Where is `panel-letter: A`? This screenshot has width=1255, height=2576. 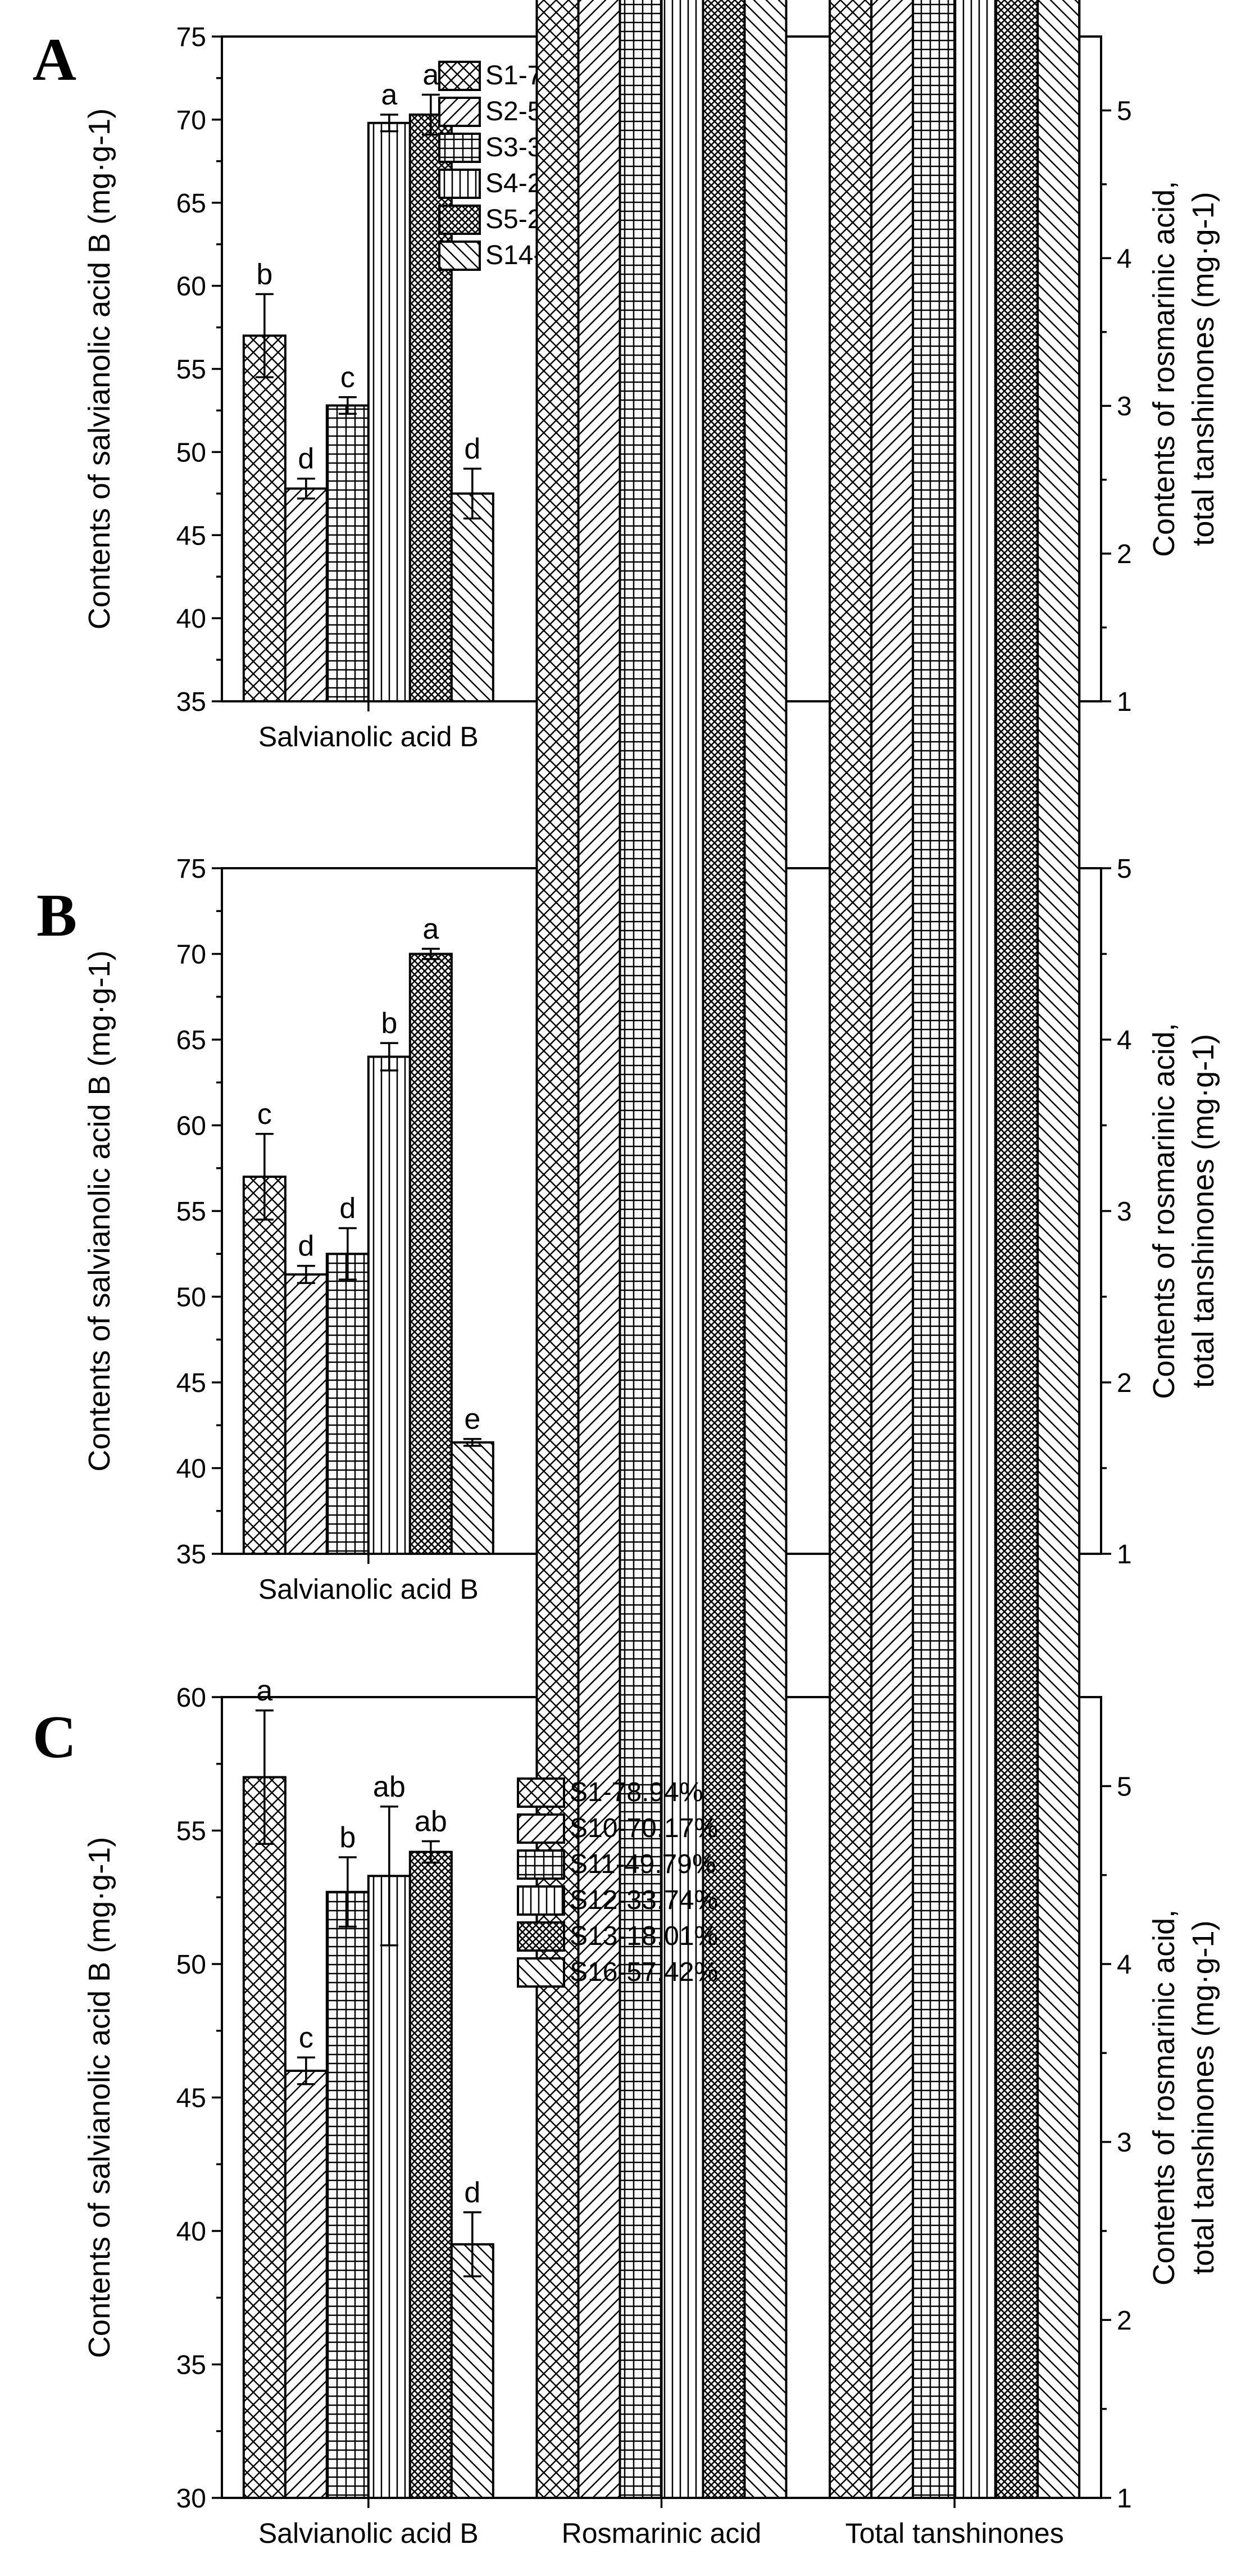
panel-letter: A is located at coordinates (54, 59).